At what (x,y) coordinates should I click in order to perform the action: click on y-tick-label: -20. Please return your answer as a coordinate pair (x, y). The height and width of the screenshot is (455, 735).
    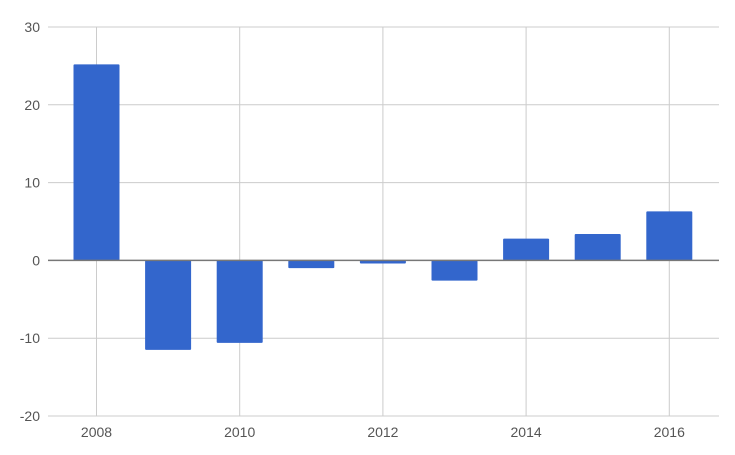
    Looking at the image, I should click on (30, 416).